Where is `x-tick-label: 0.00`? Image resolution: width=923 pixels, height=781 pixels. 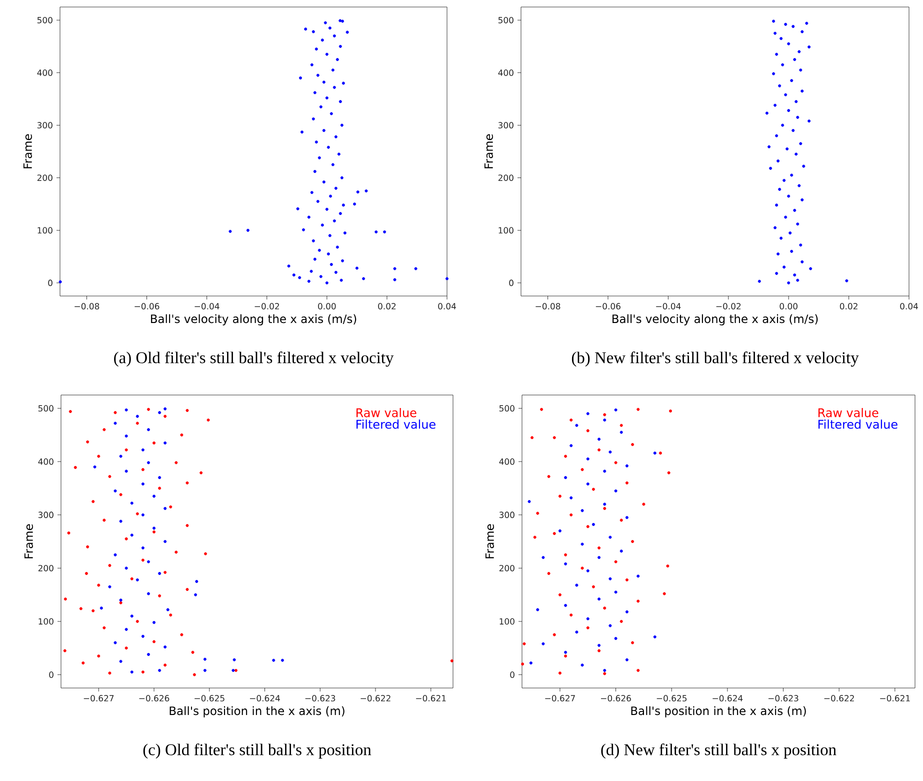 x-tick-label: 0.00 is located at coordinates (789, 306).